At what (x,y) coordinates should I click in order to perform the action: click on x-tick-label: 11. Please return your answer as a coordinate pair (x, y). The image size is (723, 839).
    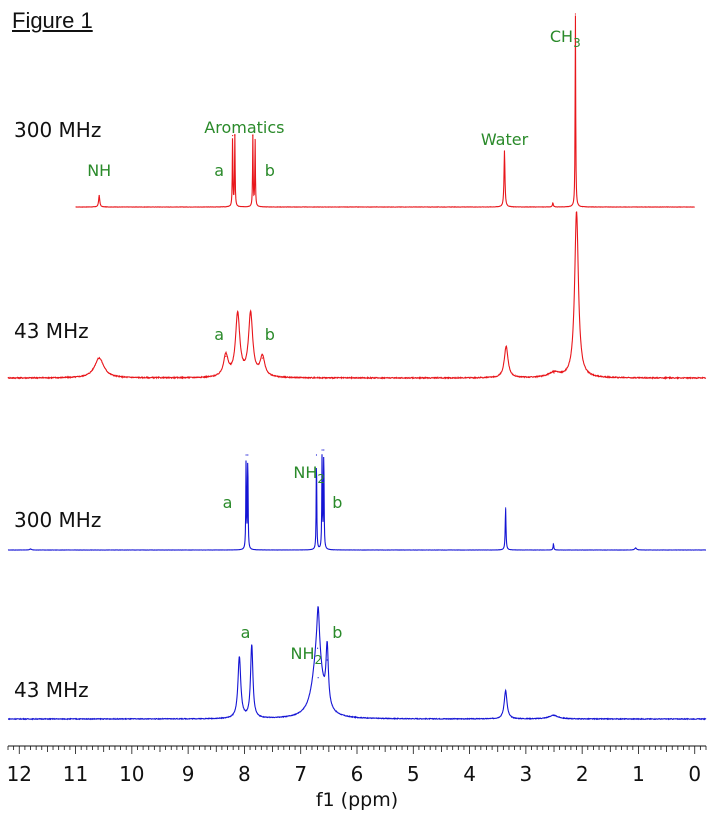
    Looking at the image, I should click on (75, 774).